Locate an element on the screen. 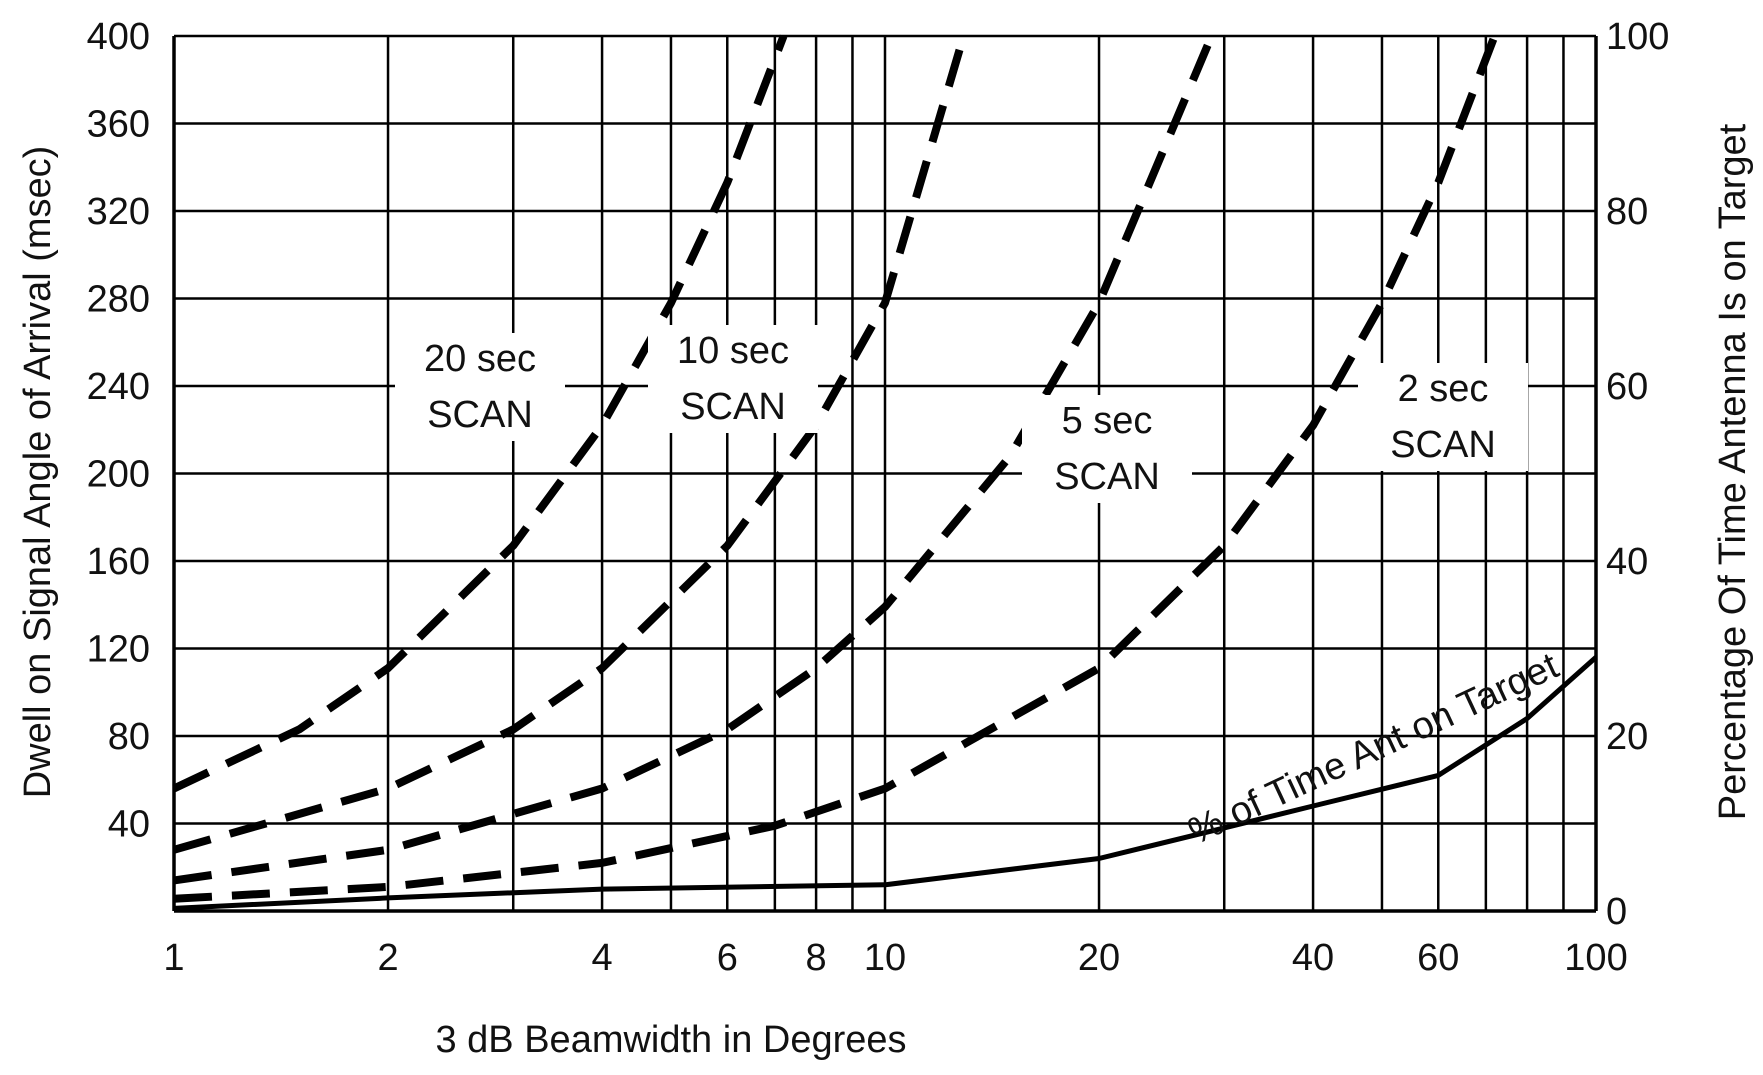  y2-tick-label: 100 is located at coordinates (1637, 37).